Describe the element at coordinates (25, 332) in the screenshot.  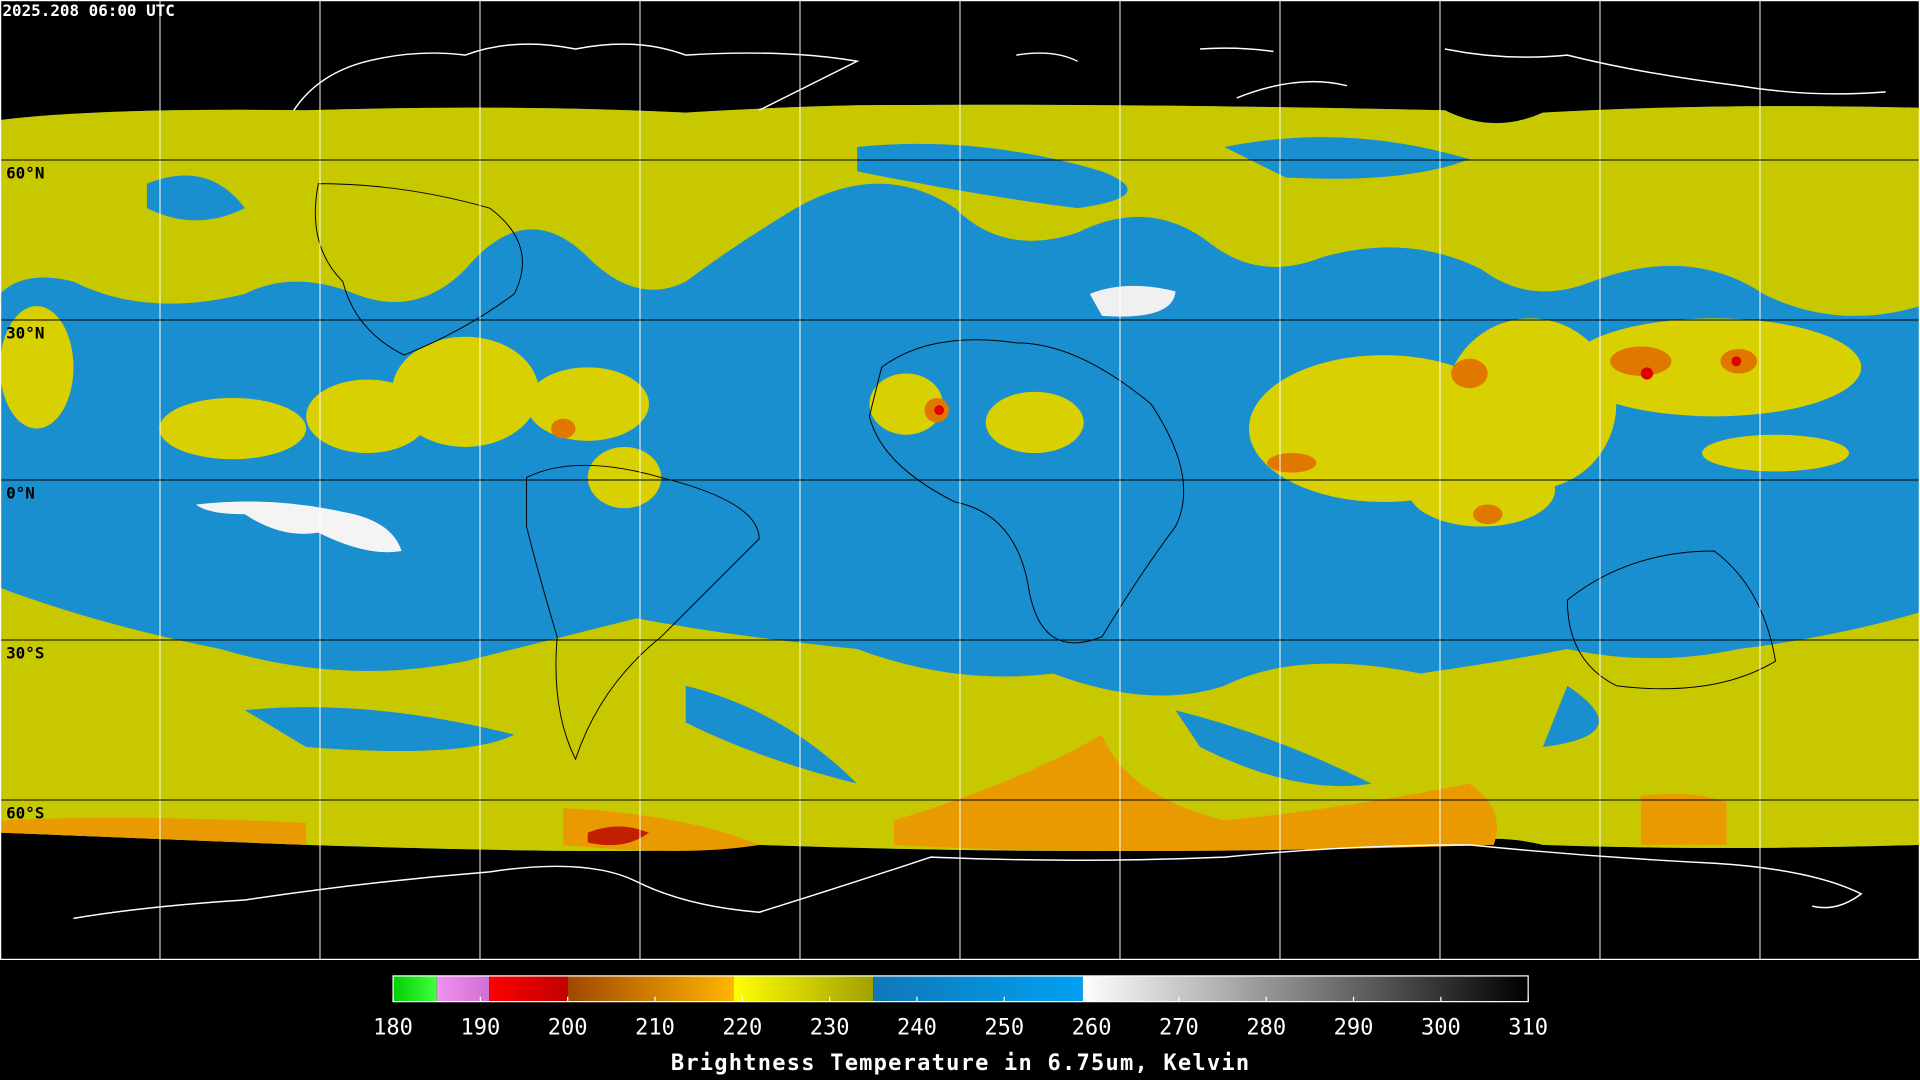
I see `latitude-label: 30°N` at that location.